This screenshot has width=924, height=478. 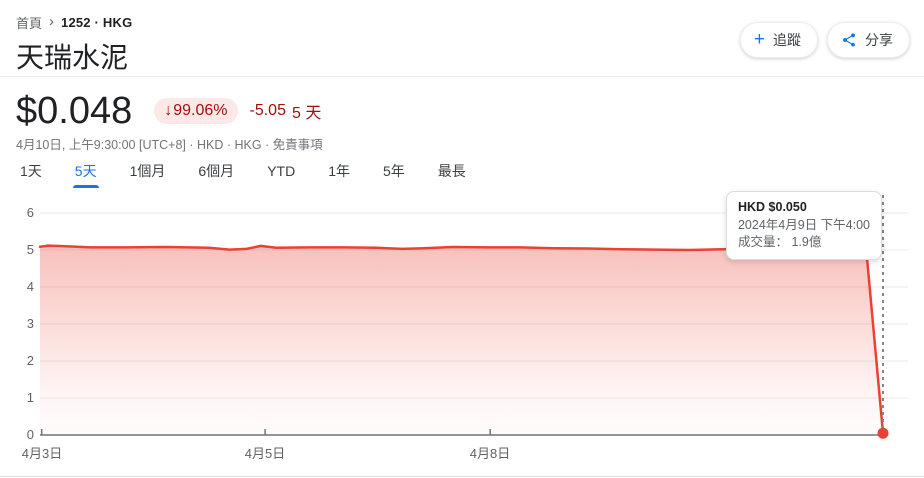 What do you see at coordinates (339, 171) in the screenshot?
I see `tab-1year: 1年` at bounding box center [339, 171].